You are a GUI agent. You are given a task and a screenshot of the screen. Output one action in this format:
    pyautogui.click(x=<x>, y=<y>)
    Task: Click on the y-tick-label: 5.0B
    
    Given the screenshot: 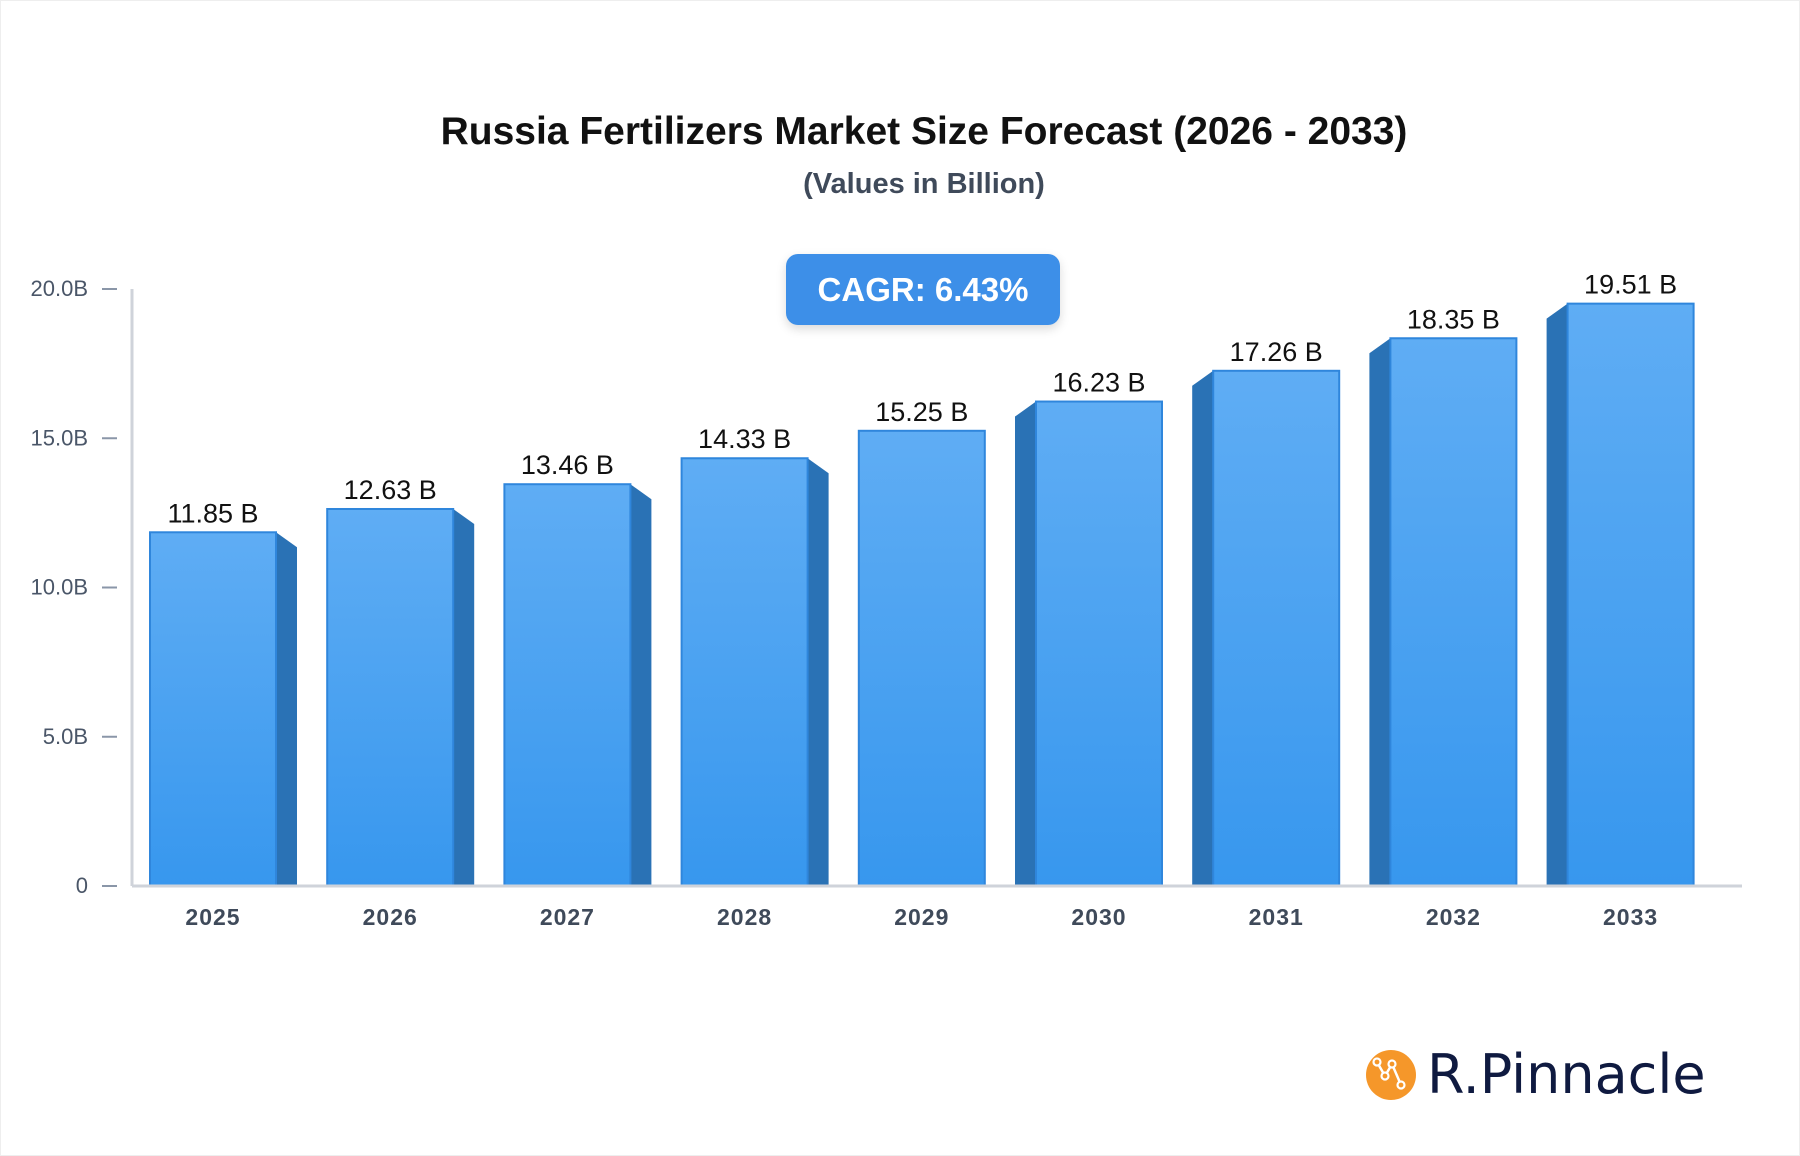 What is the action you would take?
    pyautogui.click(x=65, y=736)
    